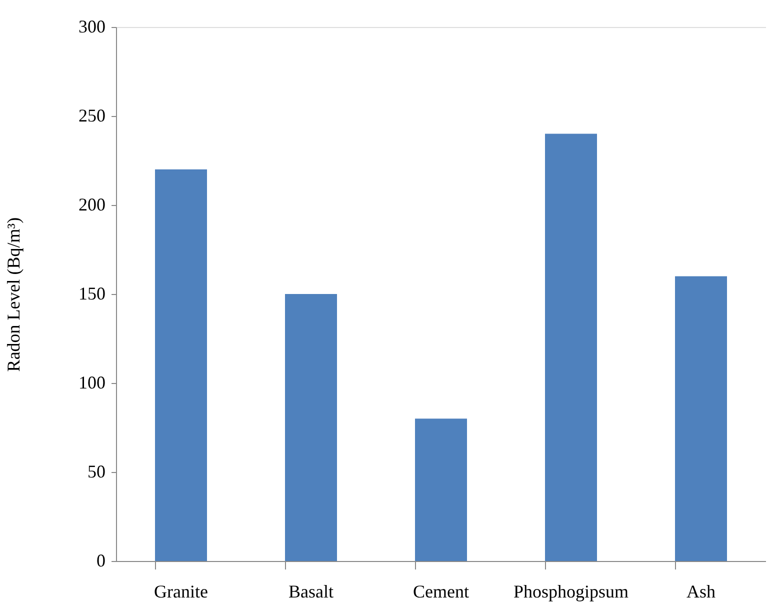 This screenshot has width=781, height=607. What do you see at coordinates (97, 472) in the screenshot?
I see `y-tick-label: 50` at bounding box center [97, 472].